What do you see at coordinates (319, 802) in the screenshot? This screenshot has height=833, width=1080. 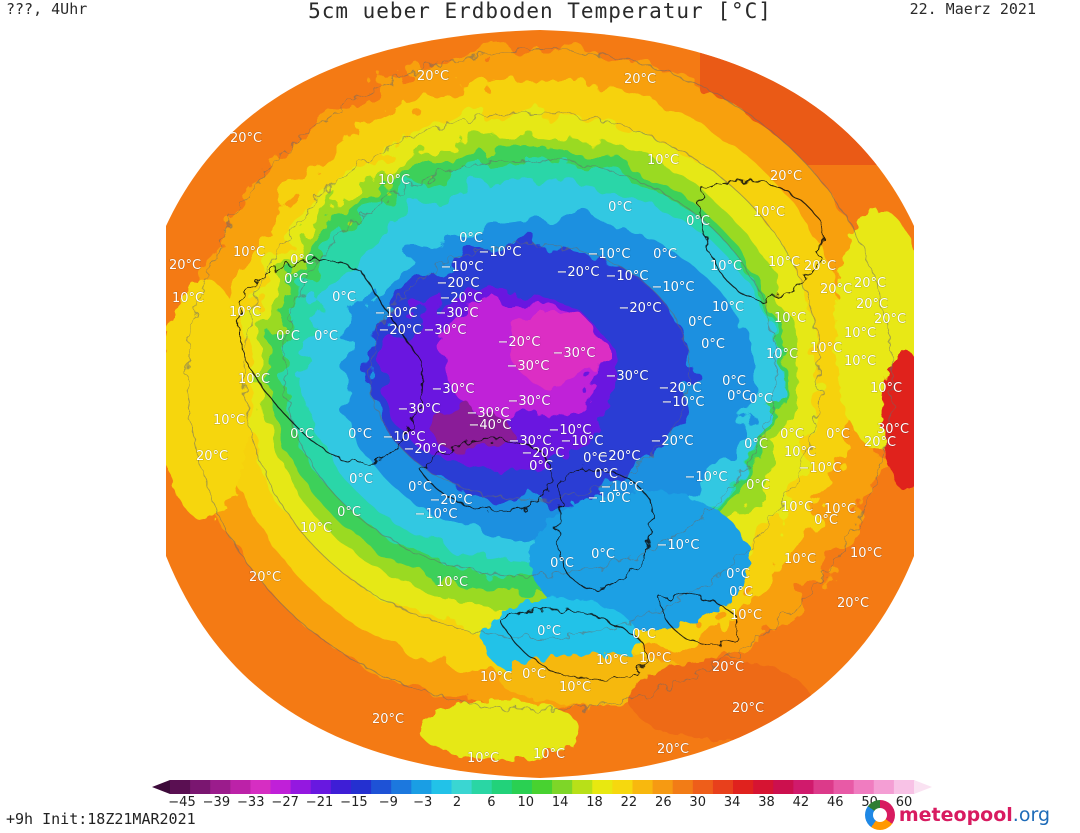 I see `colorbar-tick-label: −21` at bounding box center [319, 802].